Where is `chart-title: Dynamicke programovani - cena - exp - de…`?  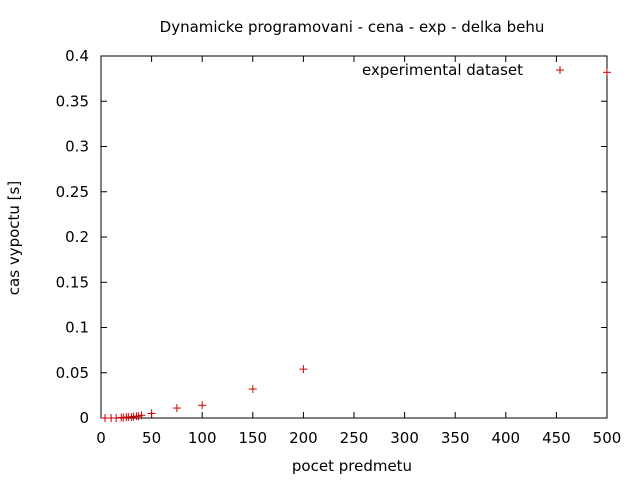
chart-title: Dynamicke programovani - cena - exp - de… is located at coordinates (352, 27).